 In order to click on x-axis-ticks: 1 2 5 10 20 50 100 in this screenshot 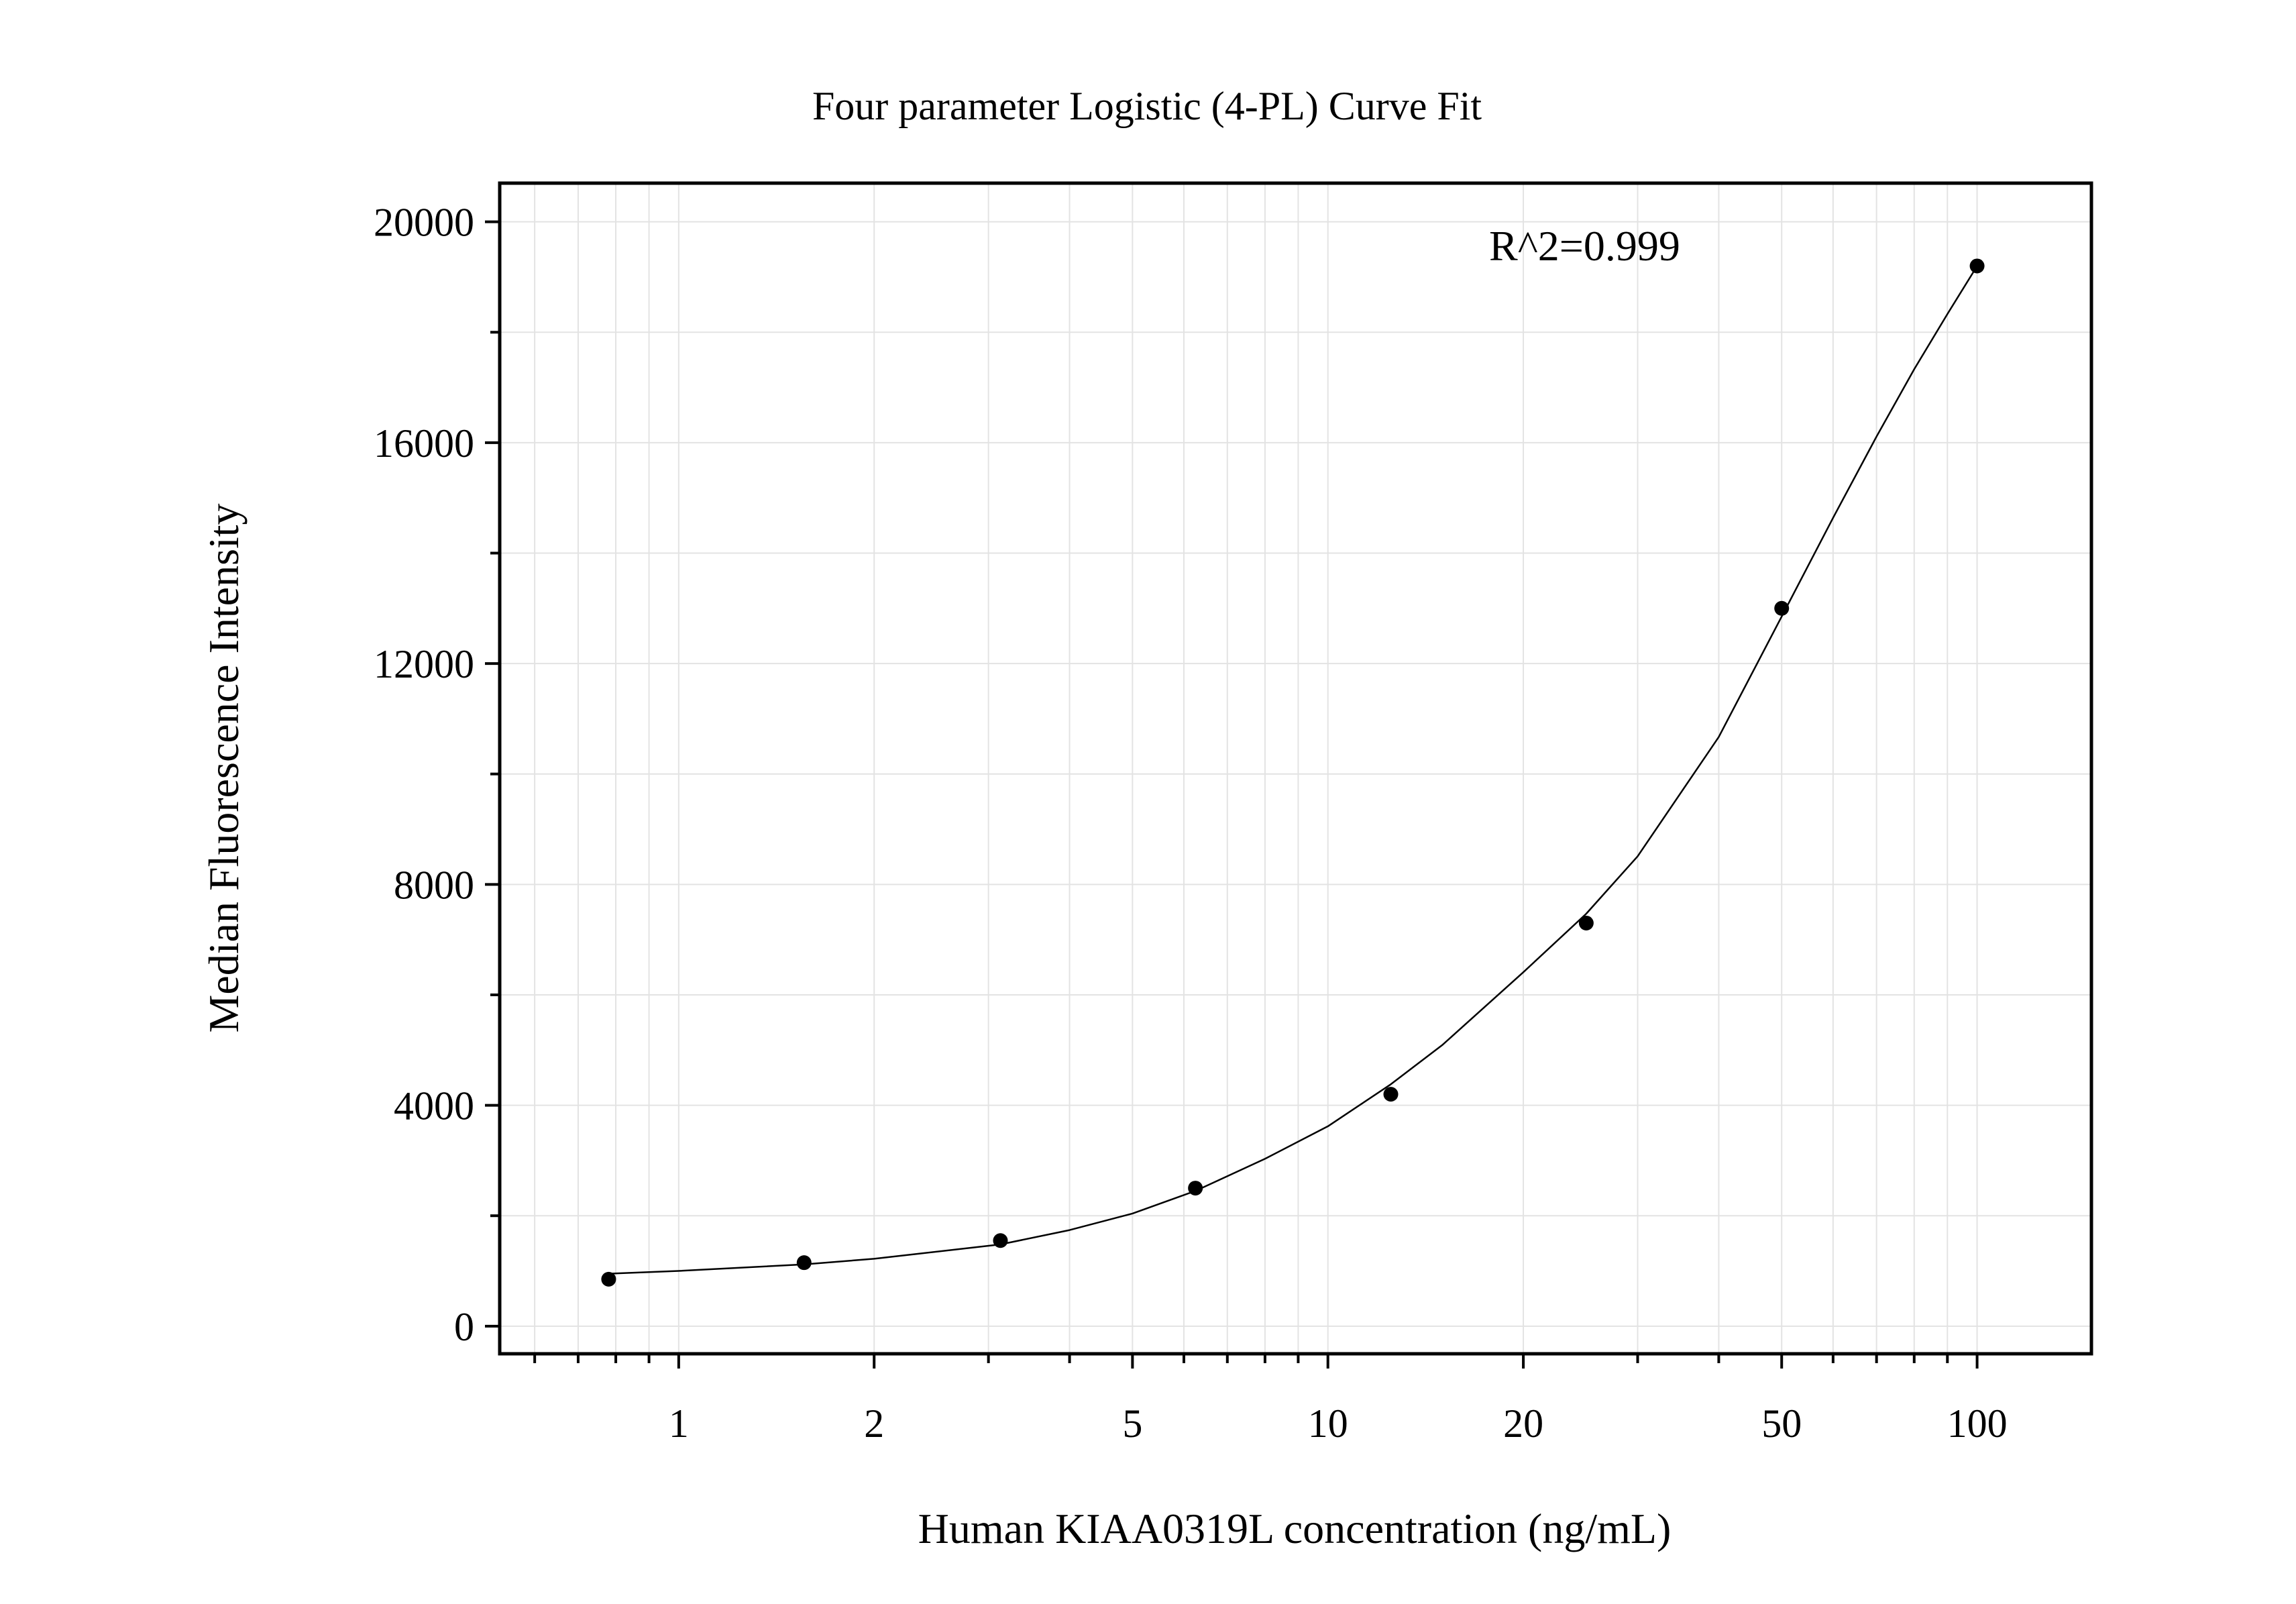, I will do `click(1270, 1400)`.